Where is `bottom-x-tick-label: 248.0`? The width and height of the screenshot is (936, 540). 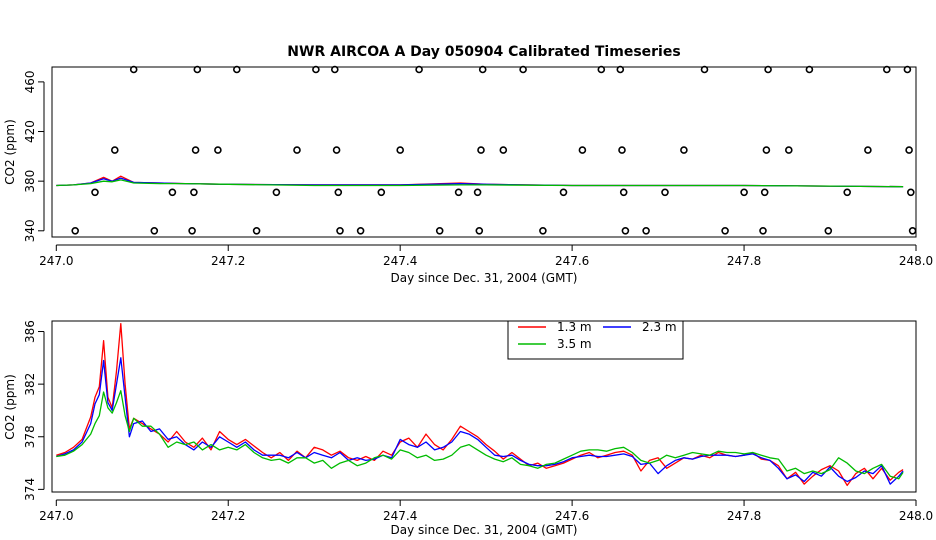 bottom-x-tick-label: 248.0 is located at coordinates (916, 516).